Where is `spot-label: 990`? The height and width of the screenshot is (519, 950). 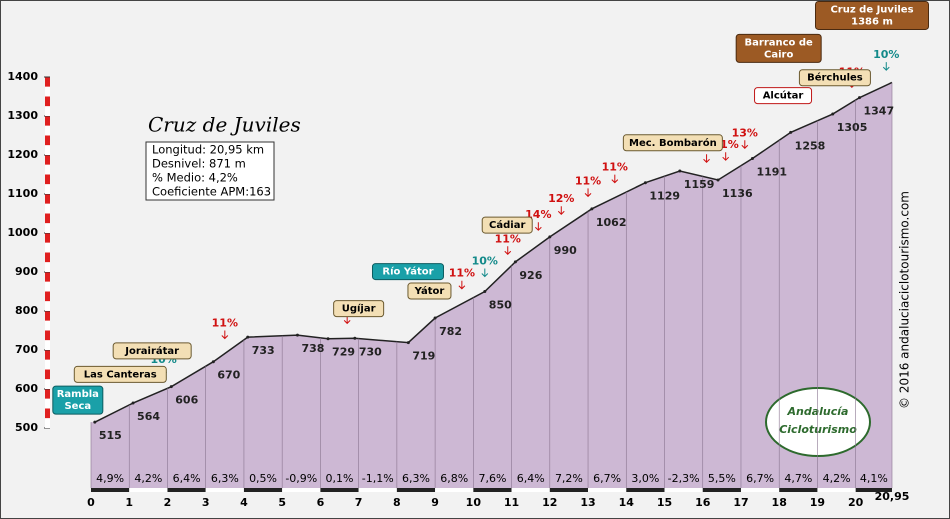
spot-label: 990 is located at coordinates (565, 250).